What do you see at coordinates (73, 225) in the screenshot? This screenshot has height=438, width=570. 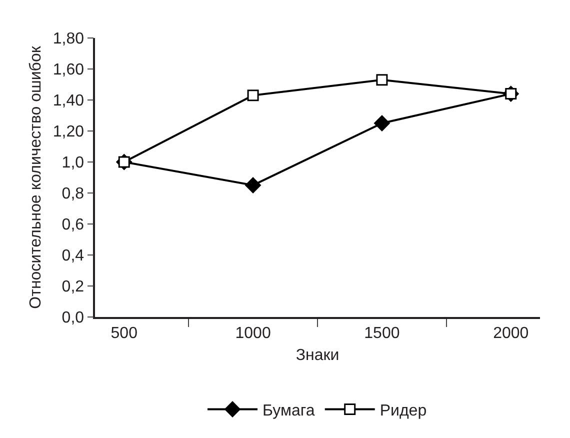 I see `y-tick-label: 0,6` at bounding box center [73, 225].